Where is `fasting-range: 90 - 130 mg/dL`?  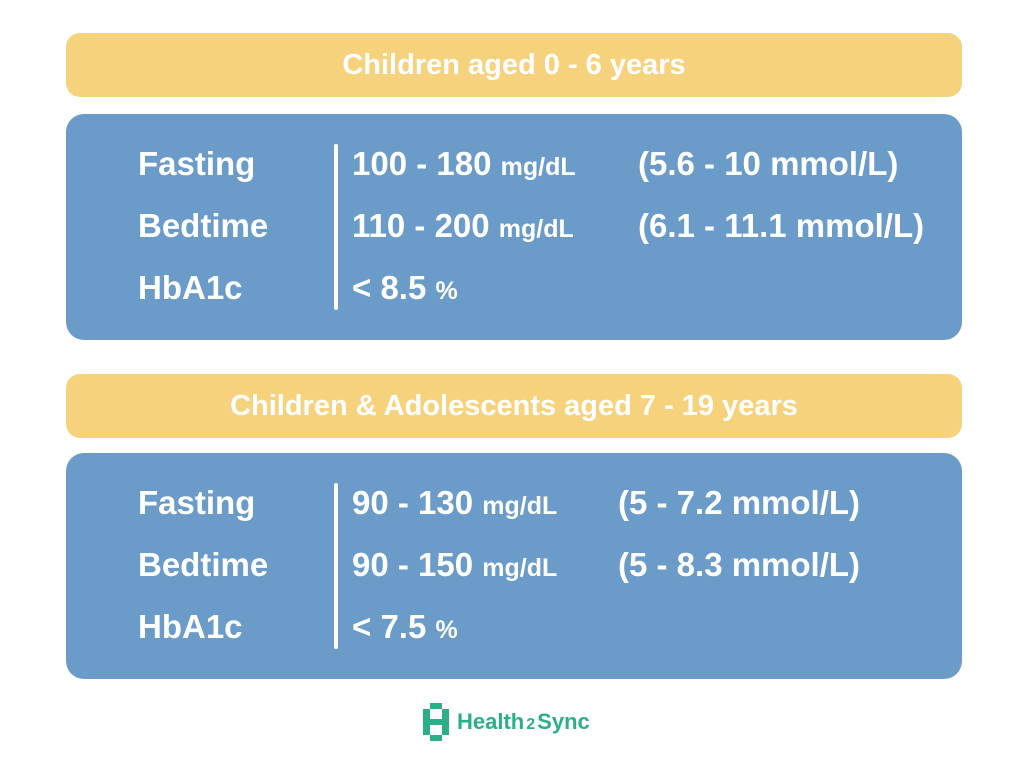
fasting-range: 90 - 130 mg/dL is located at coordinates (454, 503).